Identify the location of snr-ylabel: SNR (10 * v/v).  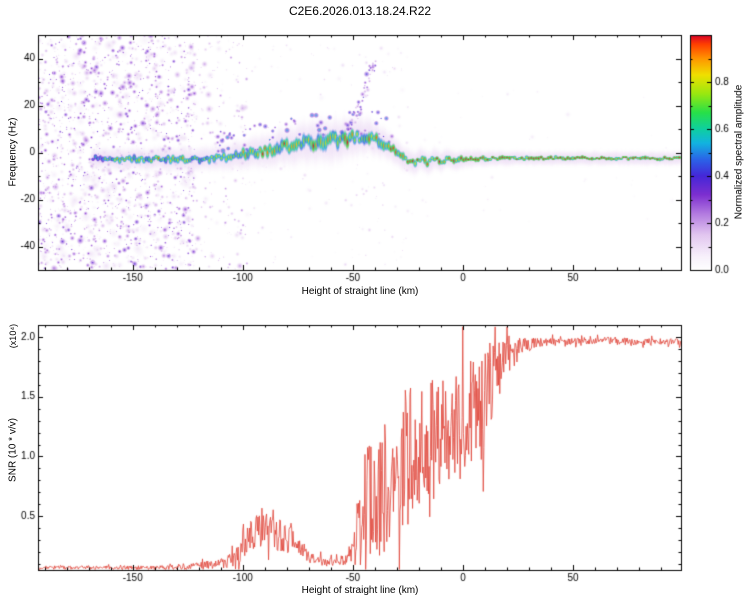
(13, 450).